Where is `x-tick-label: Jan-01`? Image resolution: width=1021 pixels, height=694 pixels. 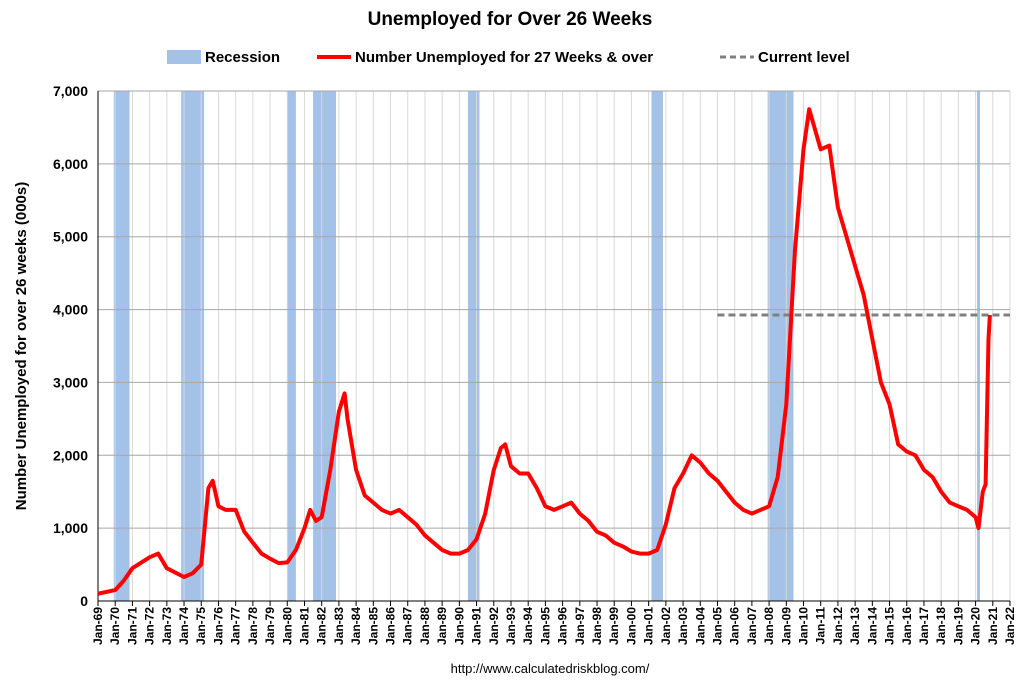 x-tick-label: Jan-01 is located at coordinates (649, 626).